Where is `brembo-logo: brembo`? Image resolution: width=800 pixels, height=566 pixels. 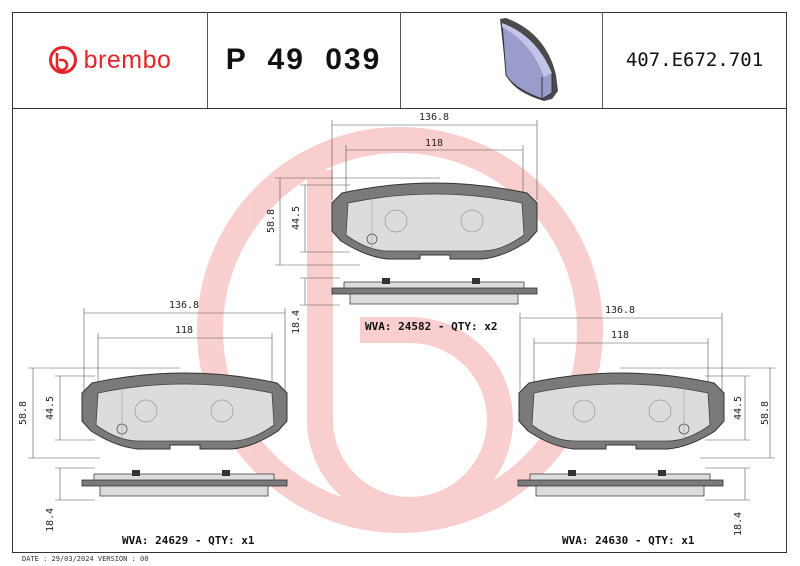
brembo-logo: brembo is located at coordinates (109, 60).